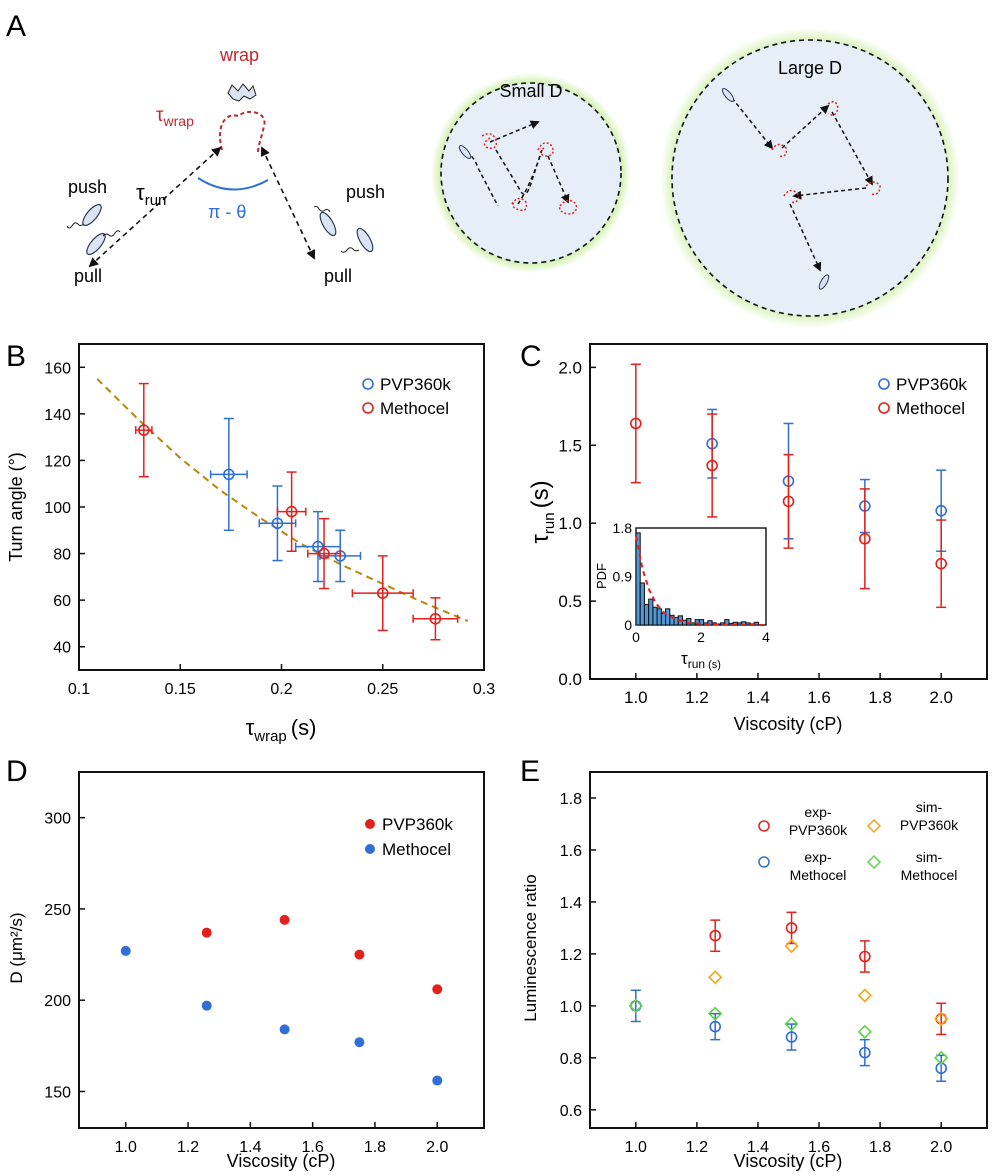 This screenshot has height=1176, width=997. Describe the element at coordinates (227, 212) in the screenshot. I see `turn-angle-label: π - θ` at that location.